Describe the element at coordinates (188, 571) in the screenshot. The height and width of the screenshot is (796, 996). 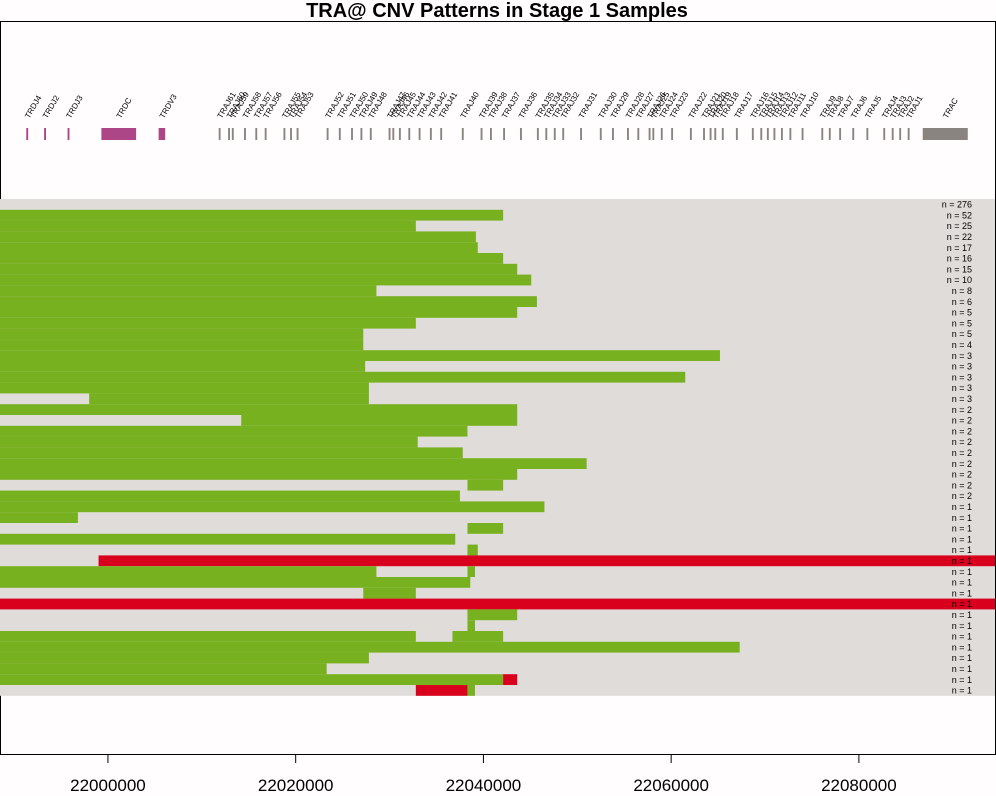
I see `cnv-segment-row-35-loss` at that location.